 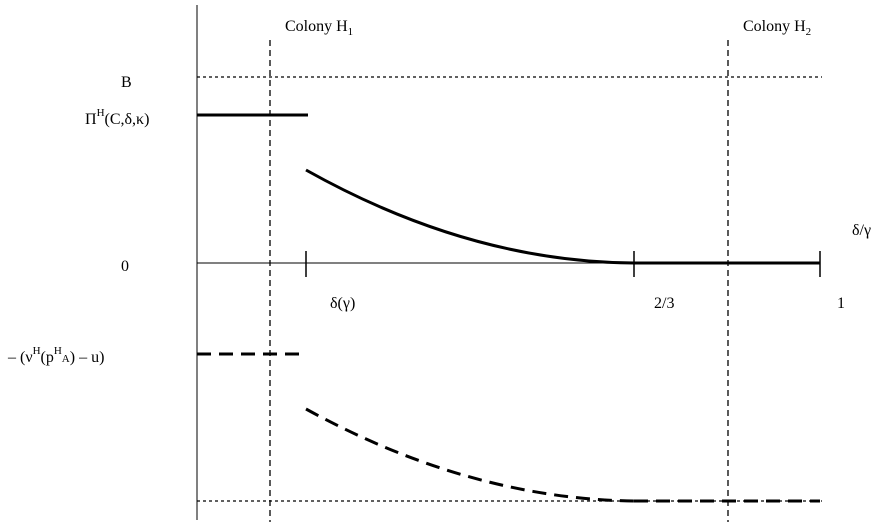 What do you see at coordinates (319, 28) in the screenshot?
I see `colony-h1-label: Colony H1` at bounding box center [319, 28].